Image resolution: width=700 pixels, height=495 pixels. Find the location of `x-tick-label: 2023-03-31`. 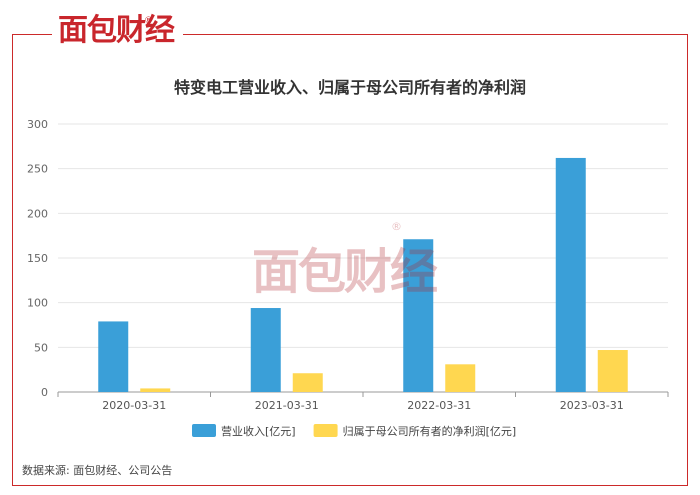

x-tick-label: 2023-03-31 is located at coordinates (592, 405).